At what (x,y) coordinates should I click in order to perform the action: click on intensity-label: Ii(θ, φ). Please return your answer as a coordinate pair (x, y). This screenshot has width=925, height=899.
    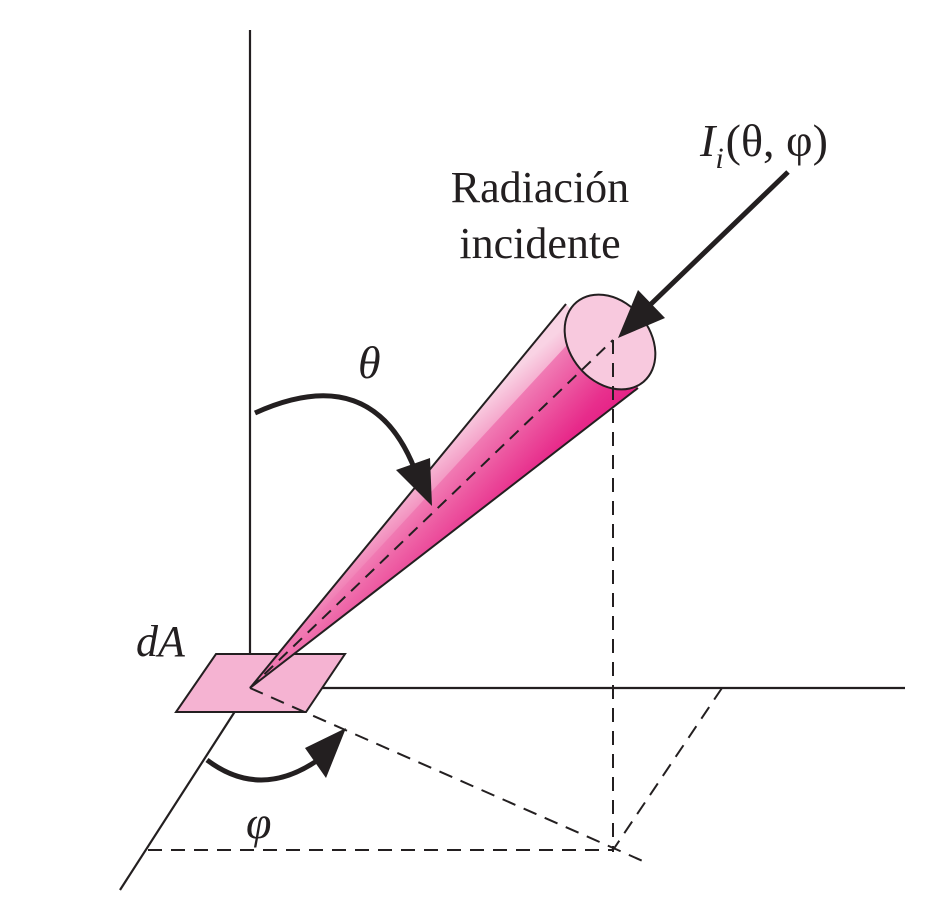
    Looking at the image, I should click on (764, 144).